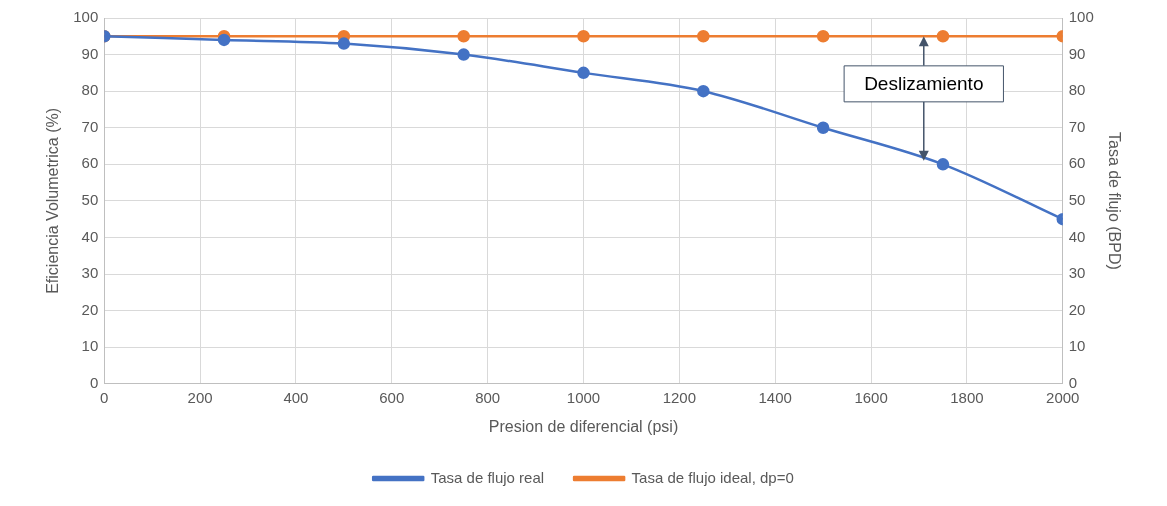  What do you see at coordinates (392, 397) in the screenshot?
I see `x-tick-label: 600` at bounding box center [392, 397].